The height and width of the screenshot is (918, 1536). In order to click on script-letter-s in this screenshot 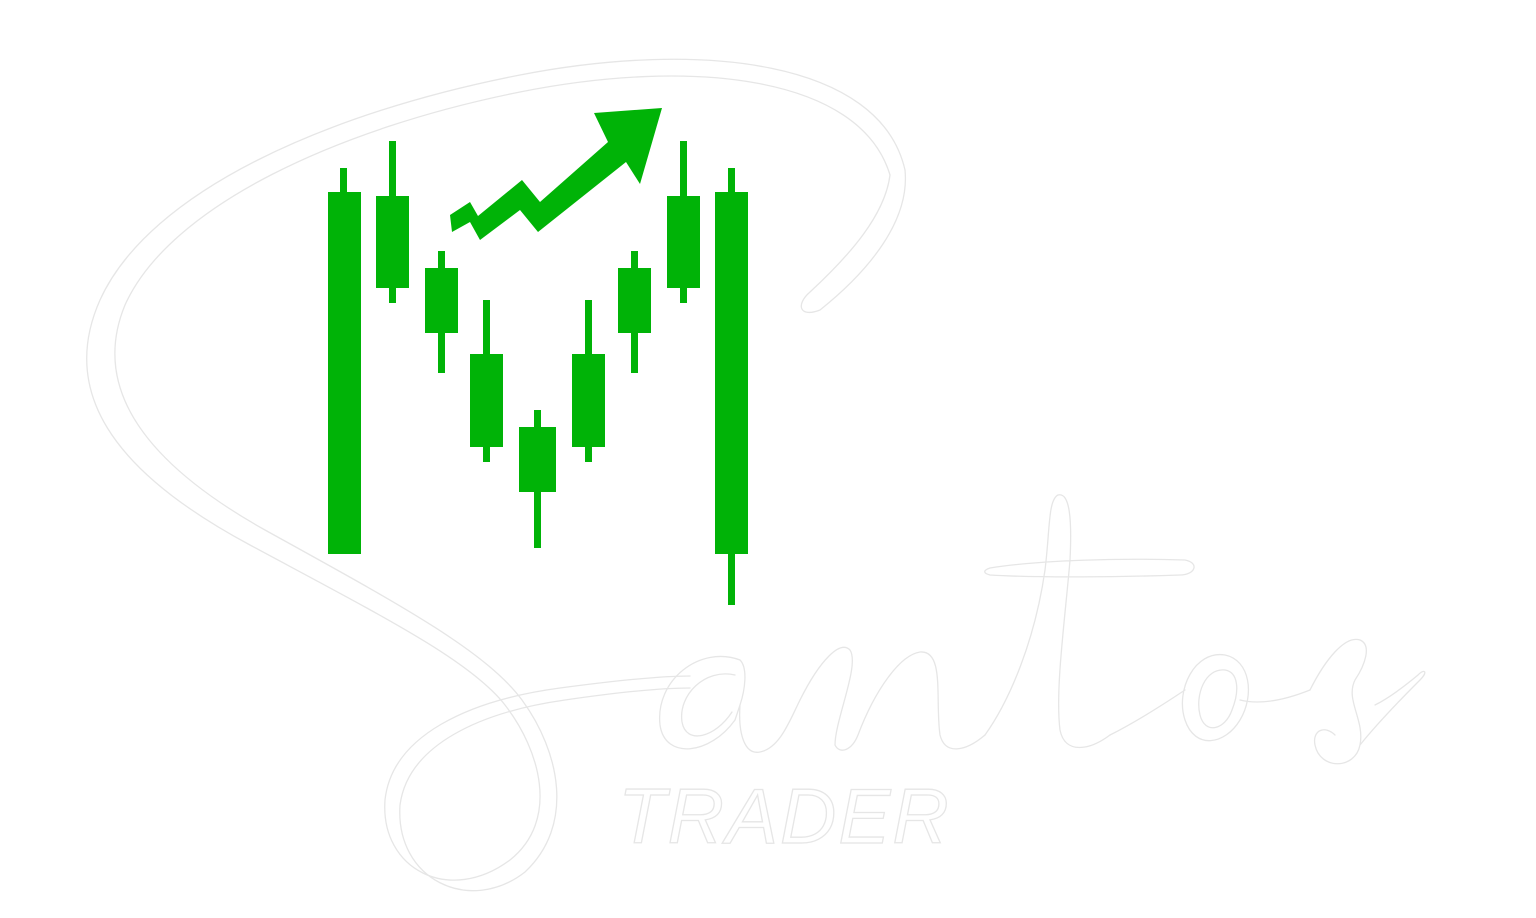, I will do `click(1367, 701)`.